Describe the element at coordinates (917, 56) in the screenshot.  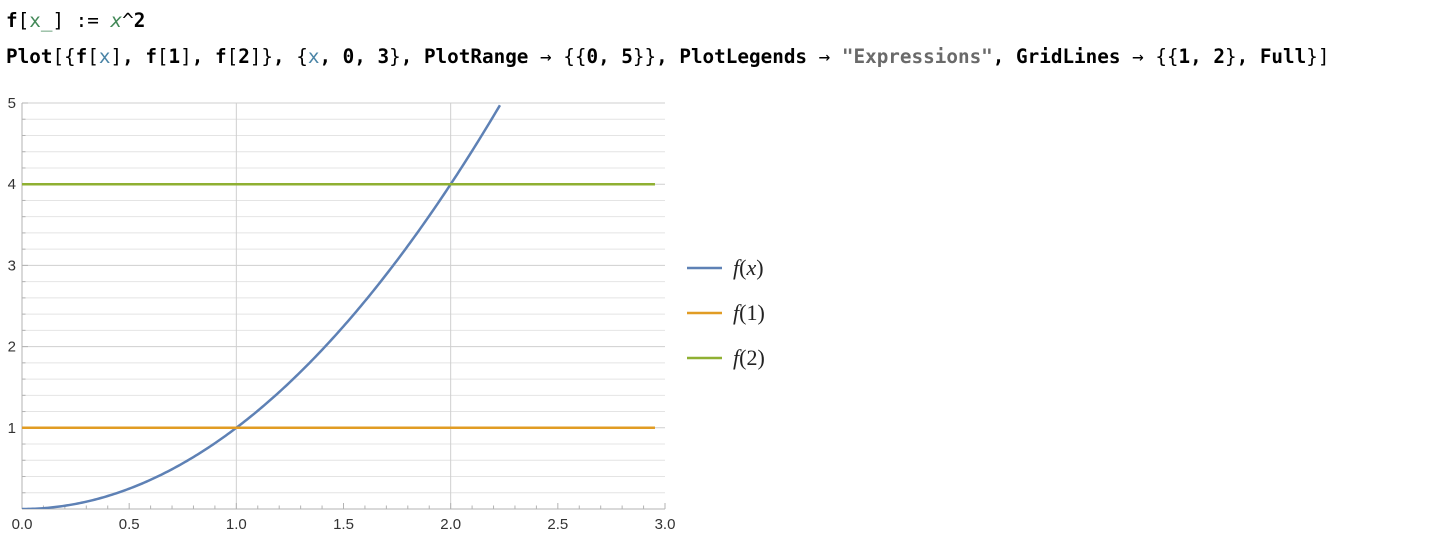
I see `code-token: "Expressions"` at that location.